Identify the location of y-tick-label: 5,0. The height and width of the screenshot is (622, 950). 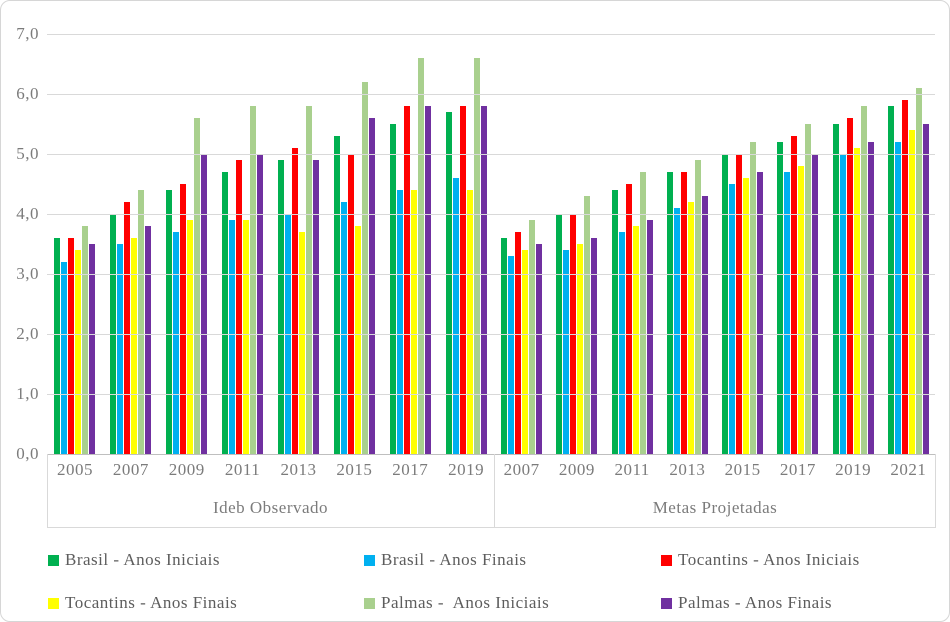
(27, 153).